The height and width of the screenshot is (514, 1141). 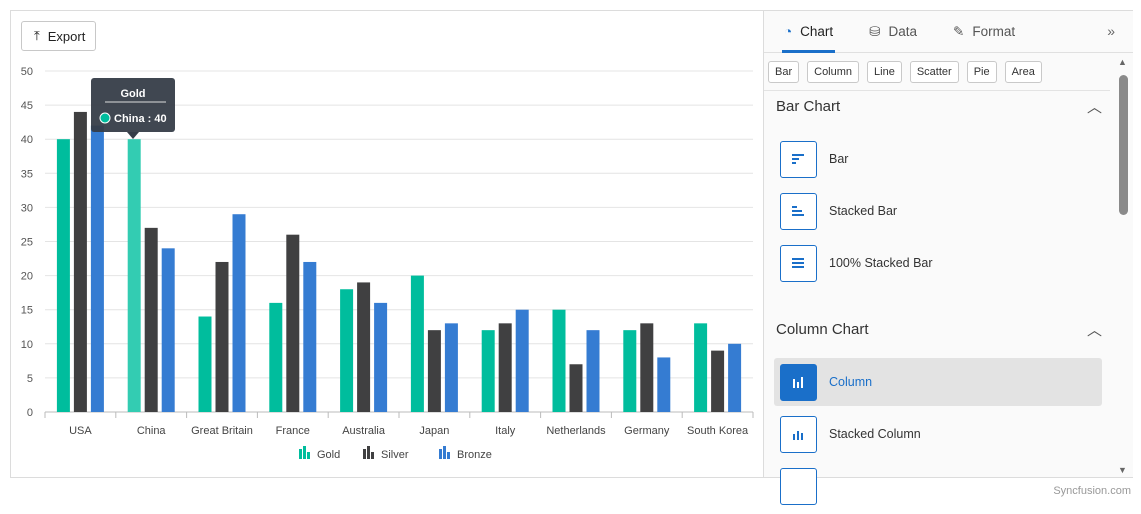 I want to click on legend-label-gold: Gold, so click(x=328, y=455).